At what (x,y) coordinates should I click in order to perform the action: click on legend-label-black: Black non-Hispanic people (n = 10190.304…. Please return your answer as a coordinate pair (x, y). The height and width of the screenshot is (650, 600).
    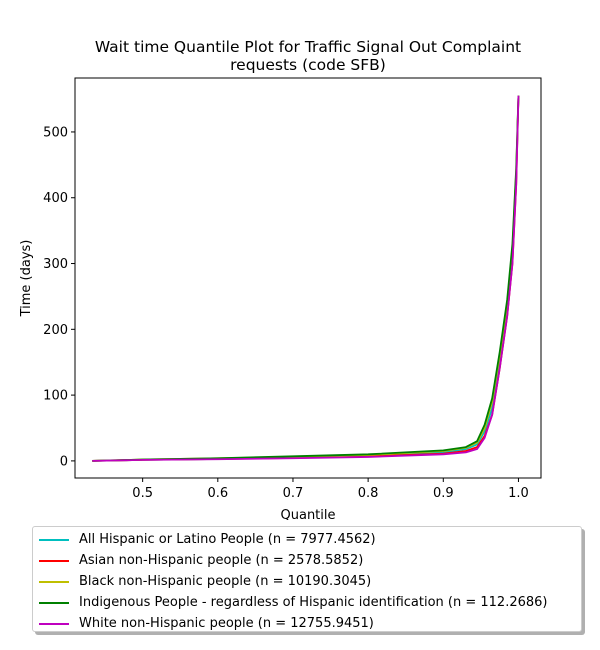
    Looking at the image, I should click on (225, 581).